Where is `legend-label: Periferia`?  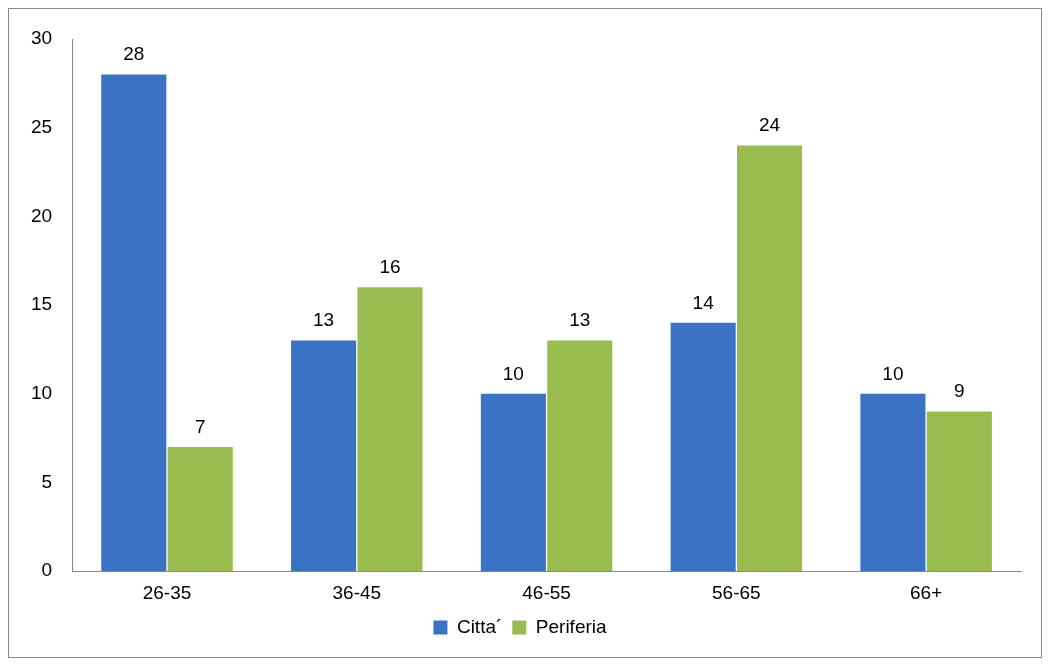
legend-label: Periferia is located at coordinates (571, 626).